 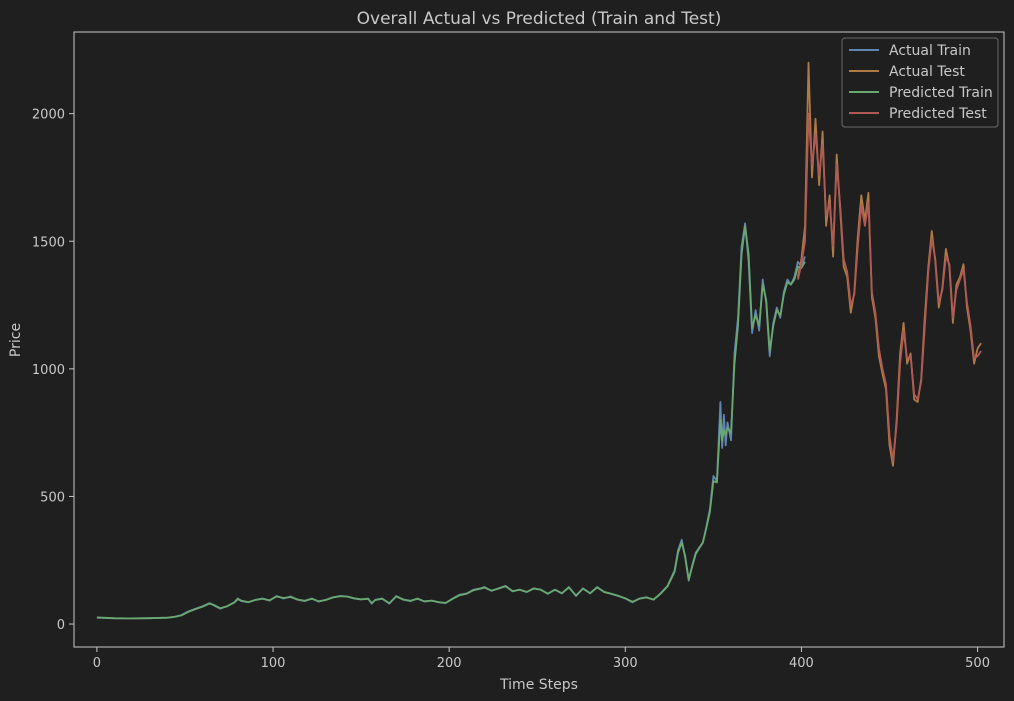 What do you see at coordinates (48, 370) in the screenshot?
I see `y-tick-label: 1000` at bounding box center [48, 370].